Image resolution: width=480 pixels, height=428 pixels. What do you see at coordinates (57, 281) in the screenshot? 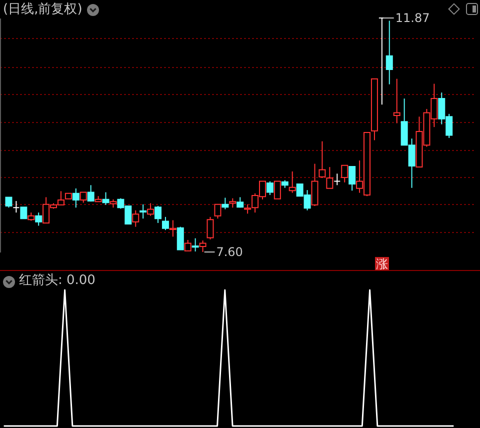
I see `chart-title: 红箭头: 0.00` at bounding box center [57, 281].